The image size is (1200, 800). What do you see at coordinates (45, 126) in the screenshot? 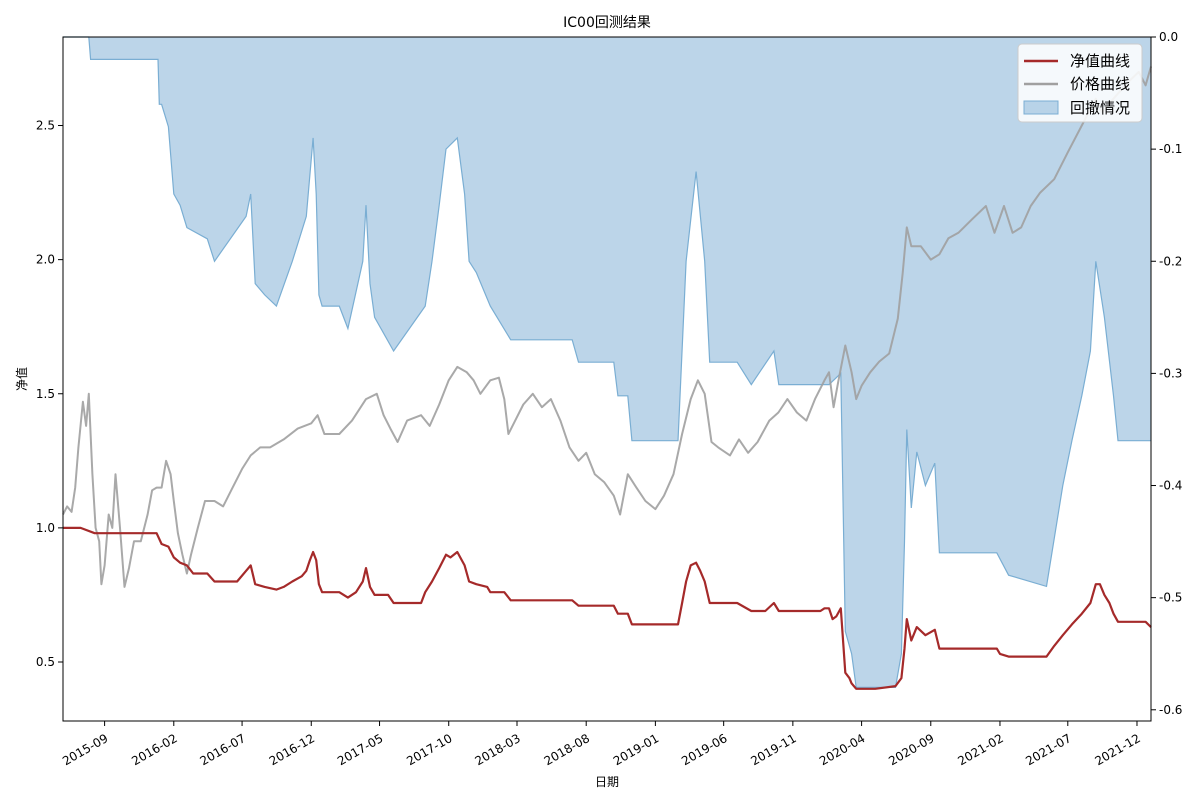
I see `y-left-tick-label: 2.5` at bounding box center [45, 126].